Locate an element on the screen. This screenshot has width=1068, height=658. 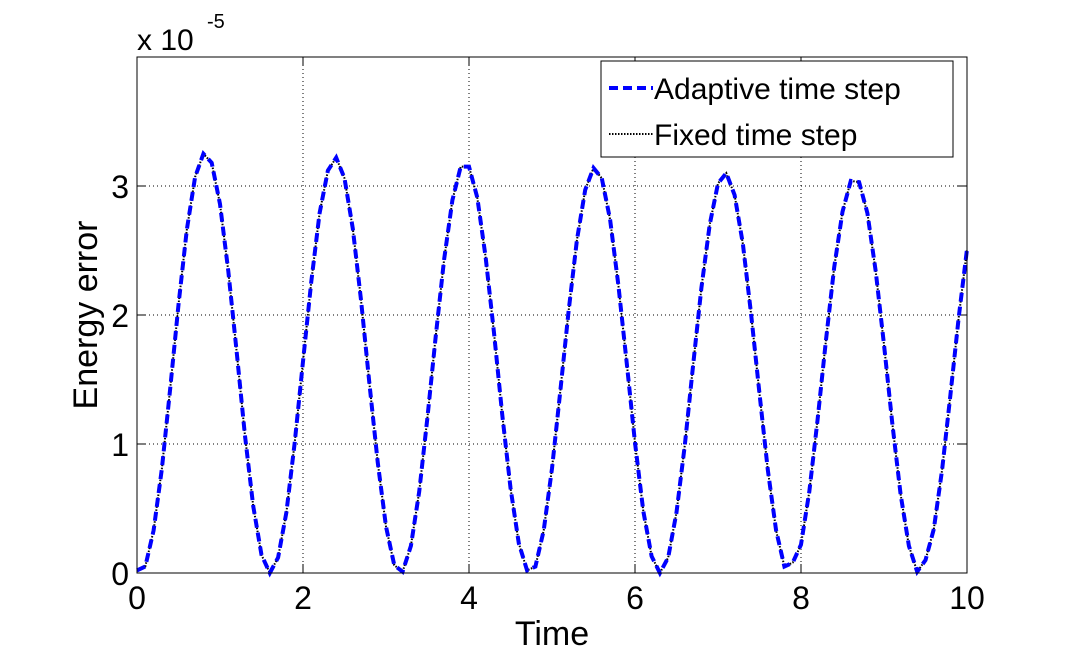
y-tick-label: 3 is located at coordinates (120, 187).